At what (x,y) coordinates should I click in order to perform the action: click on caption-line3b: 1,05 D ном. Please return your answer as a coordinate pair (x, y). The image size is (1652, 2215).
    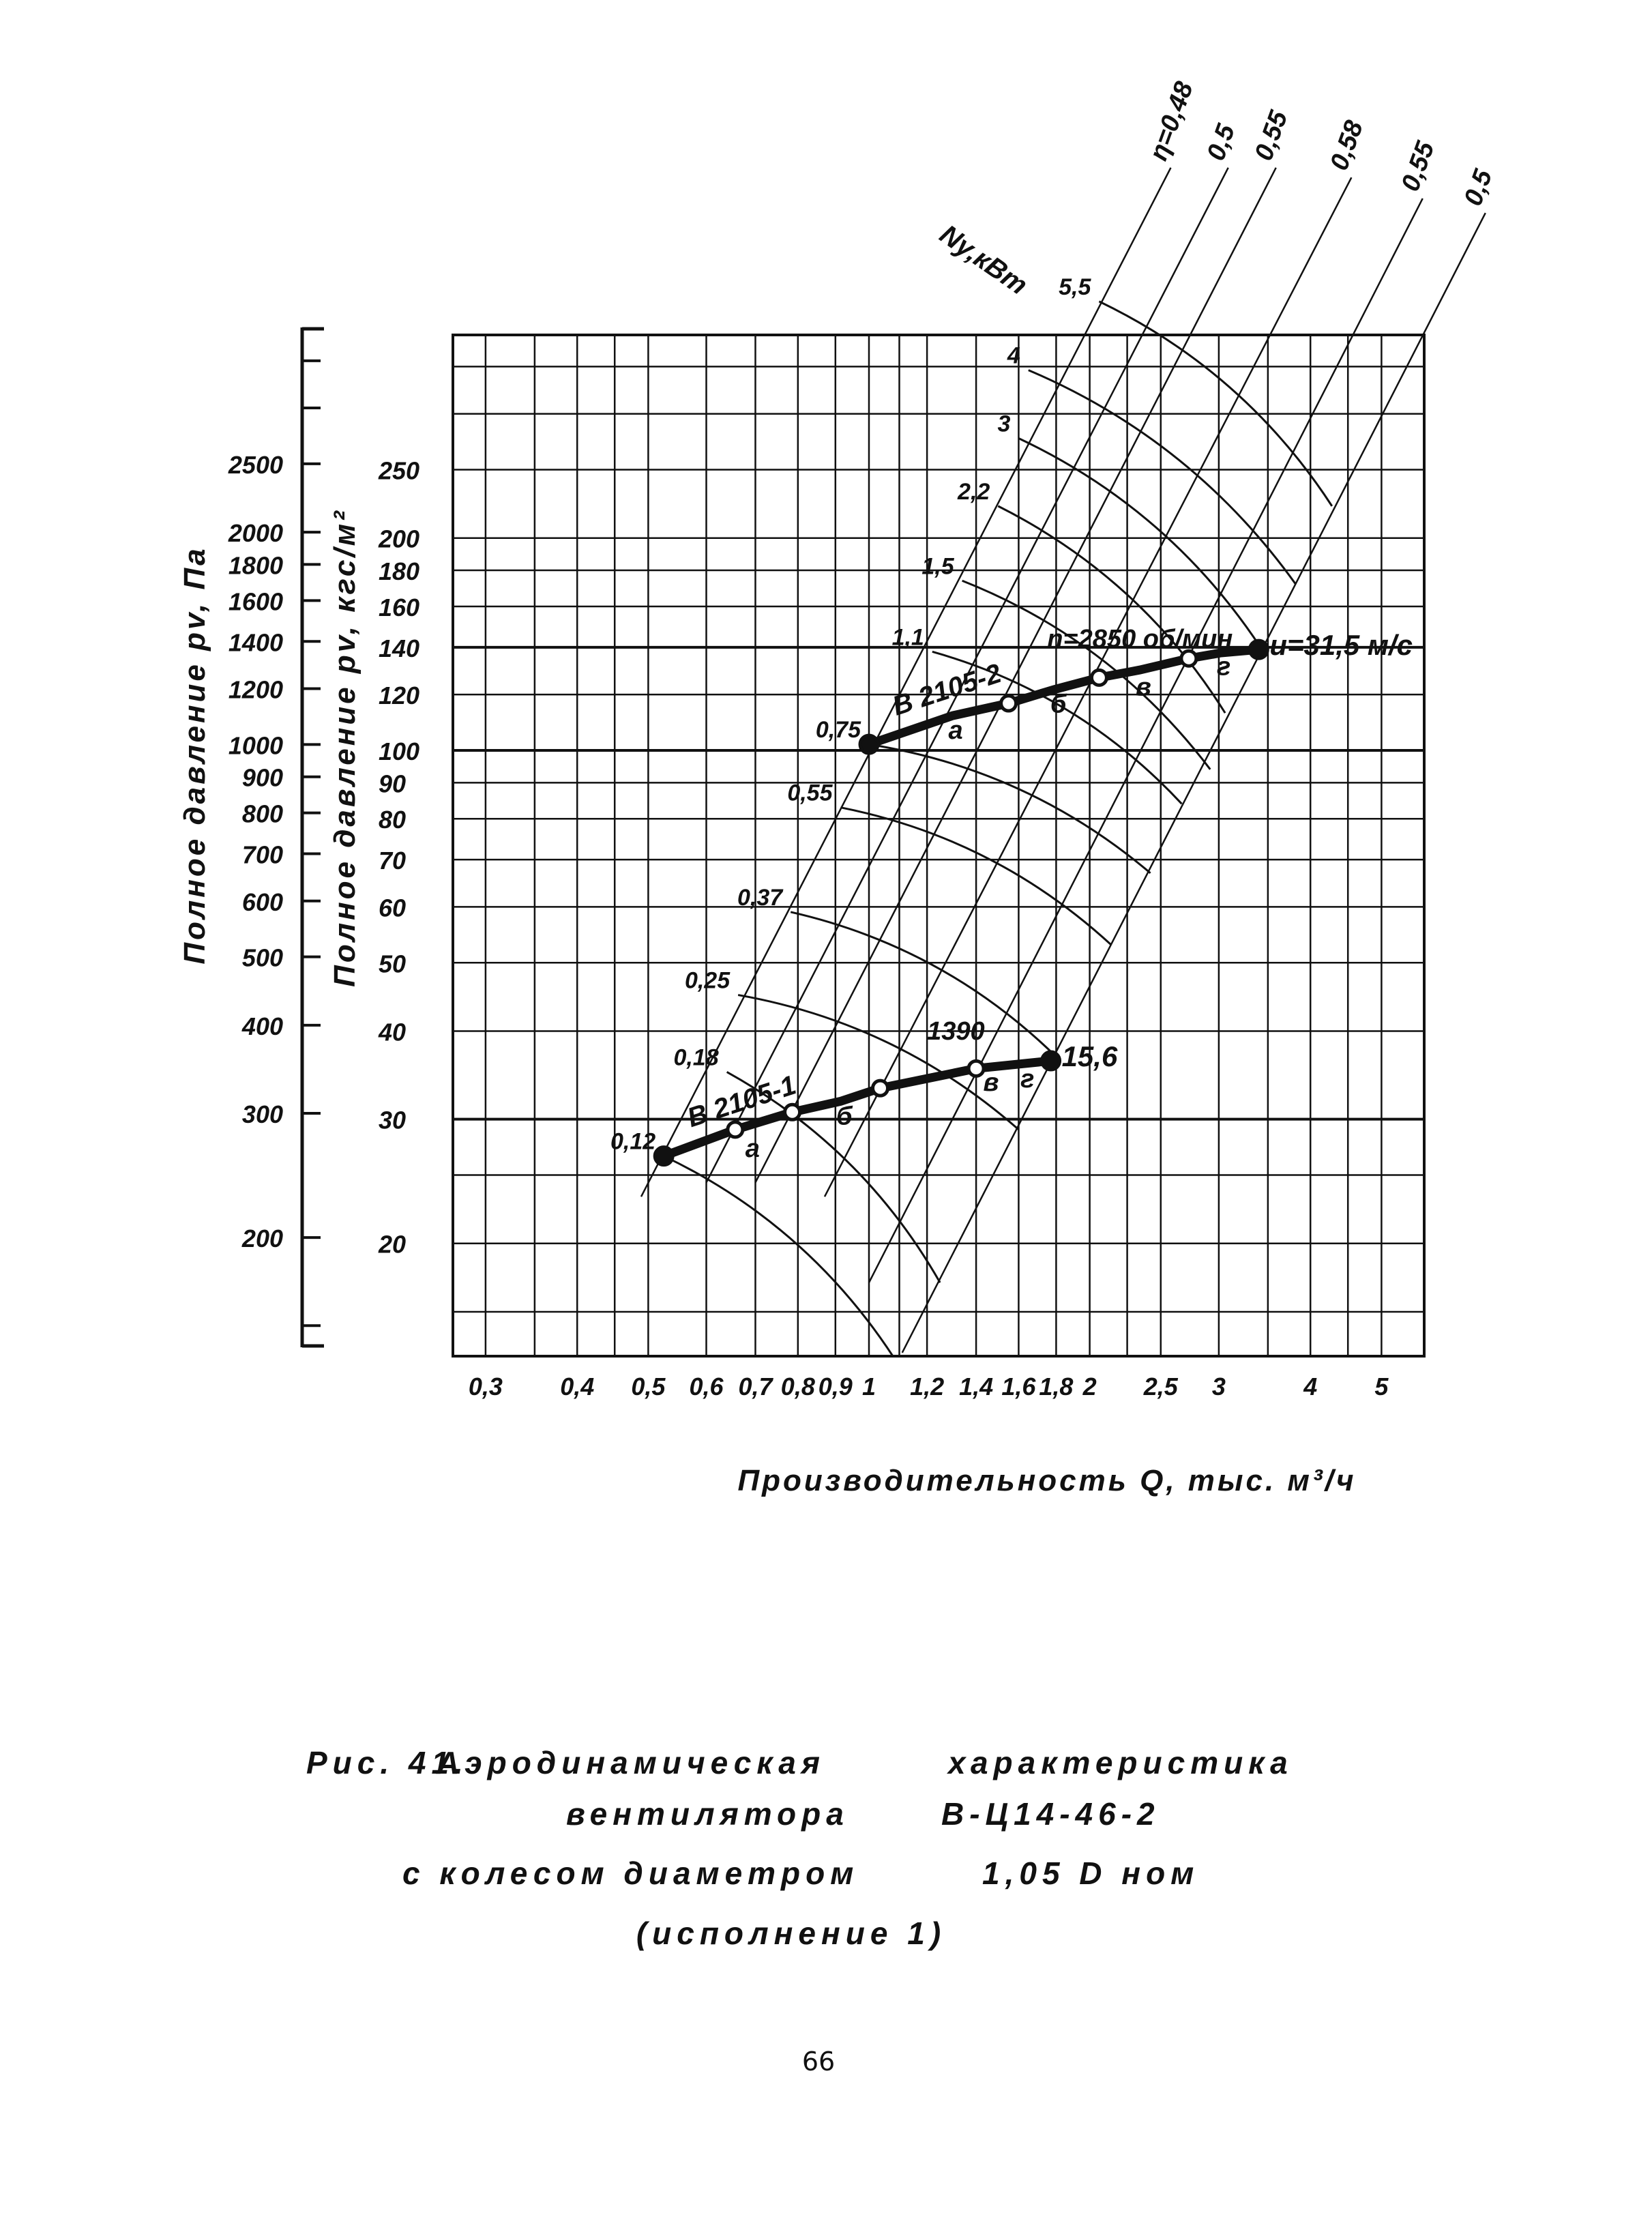
    Looking at the image, I should click on (1090, 1873).